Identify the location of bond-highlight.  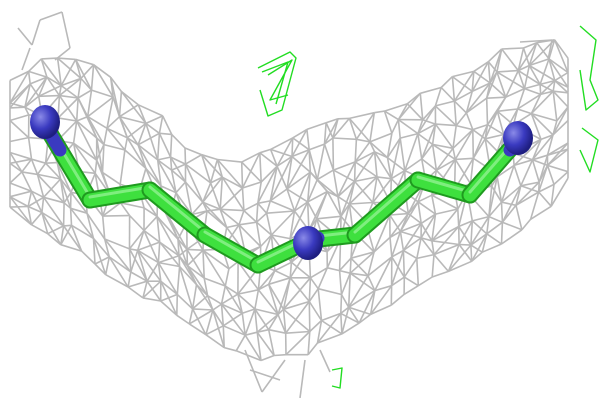
(444, 184).